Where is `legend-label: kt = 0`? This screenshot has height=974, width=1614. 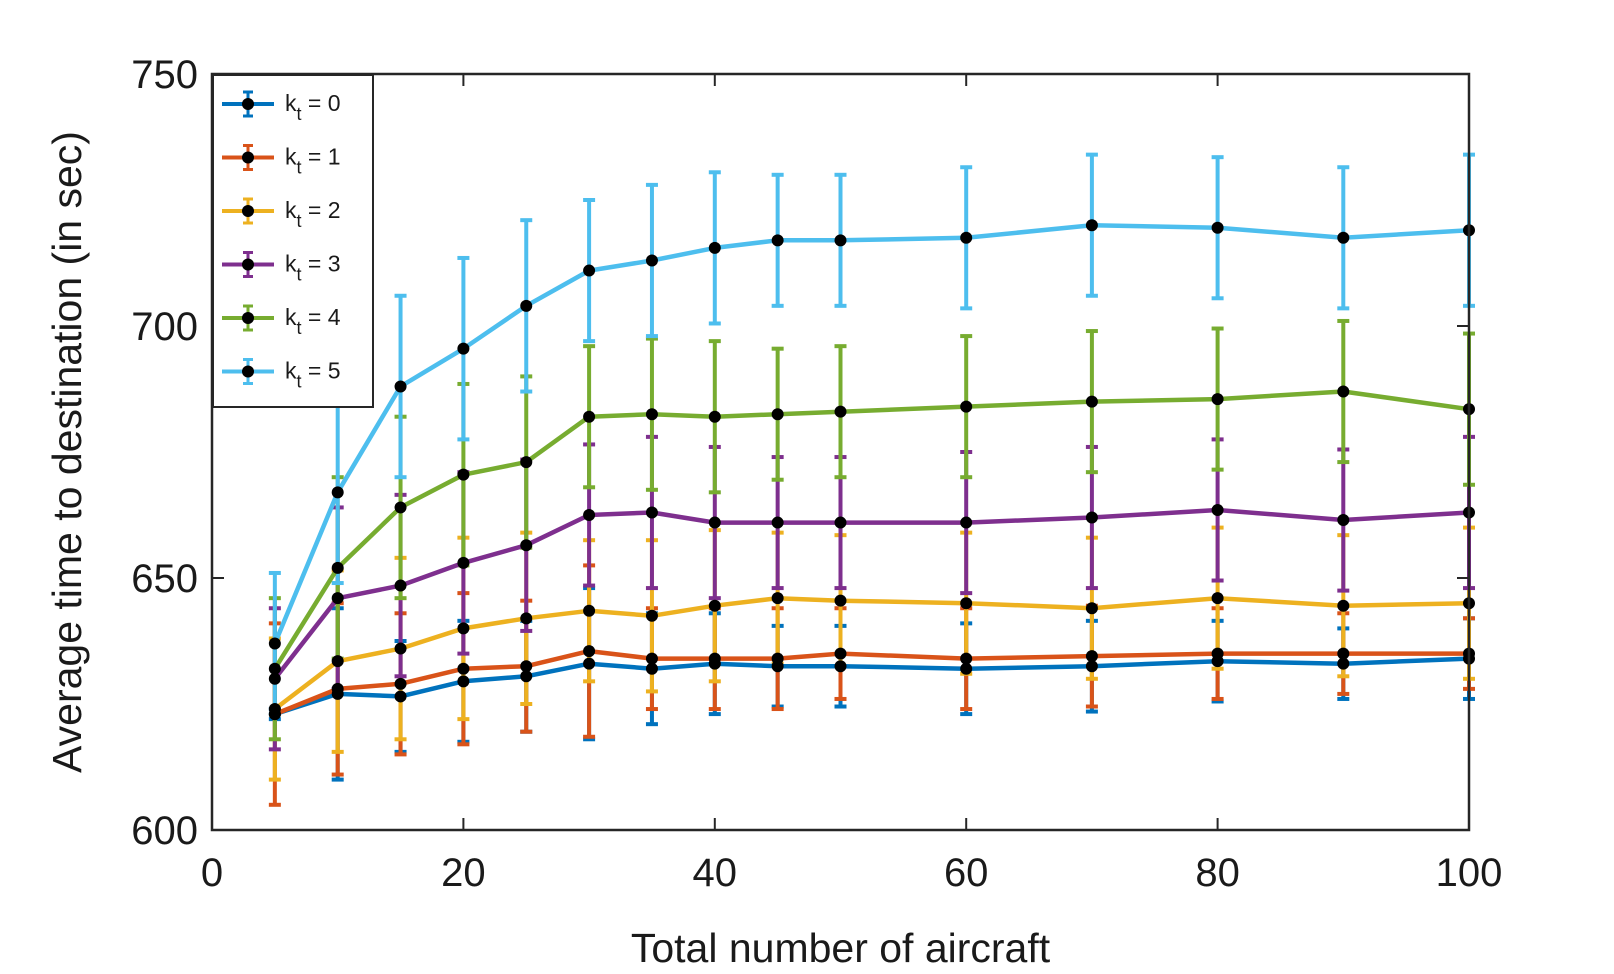
legend-label: kt = 0 is located at coordinates (313, 107).